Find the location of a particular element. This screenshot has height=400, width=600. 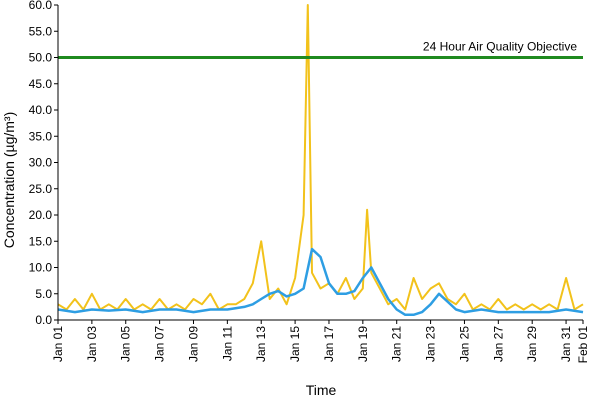

x-tick-label: Jan 17 is located at coordinates (329, 344).